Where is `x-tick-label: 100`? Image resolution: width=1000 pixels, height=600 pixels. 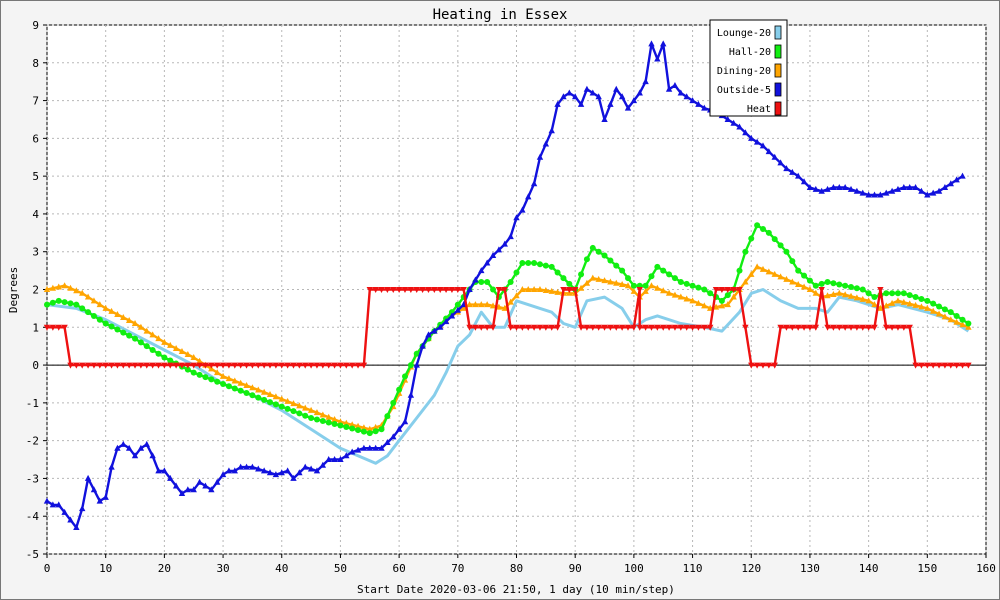 x-tick-label: 100 is located at coordinates (634, 568).